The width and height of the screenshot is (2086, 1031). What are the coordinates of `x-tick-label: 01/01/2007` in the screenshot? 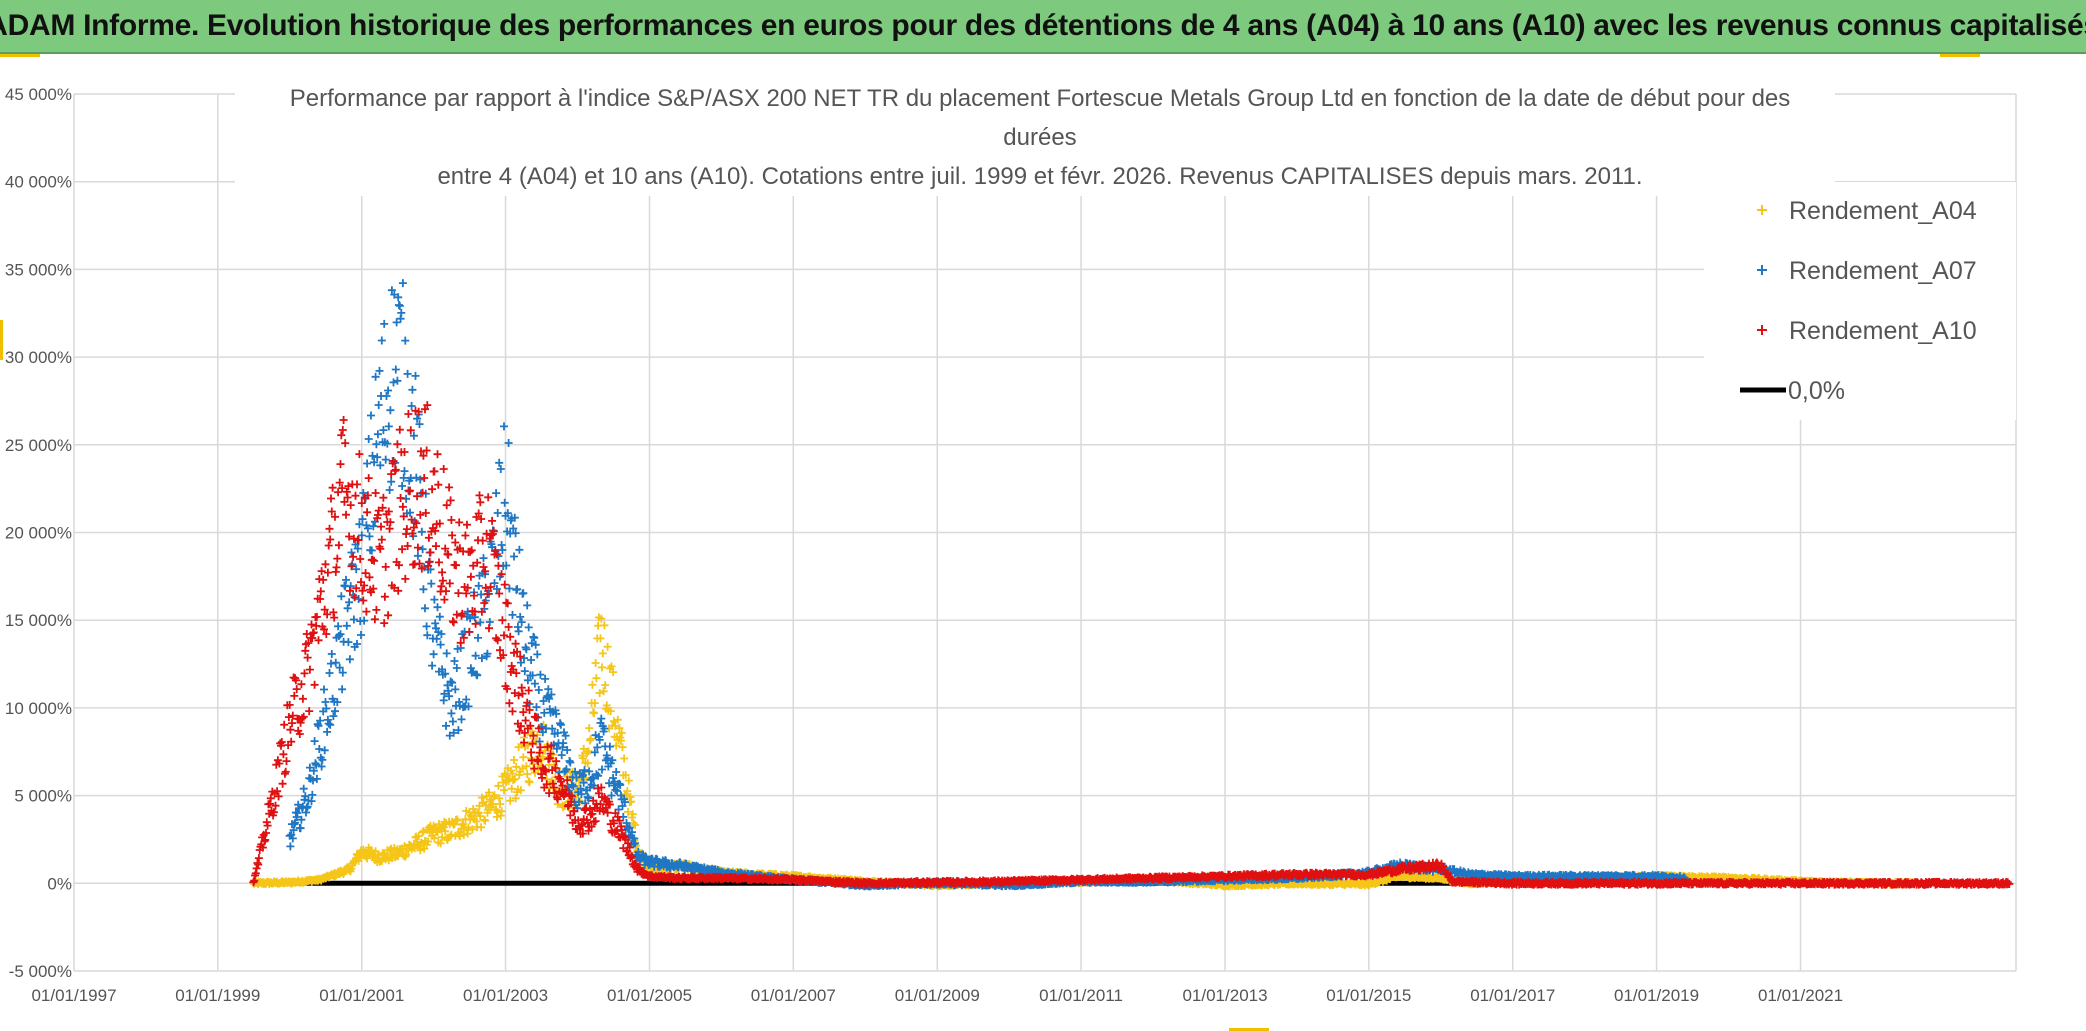 It's located at (793, 995).